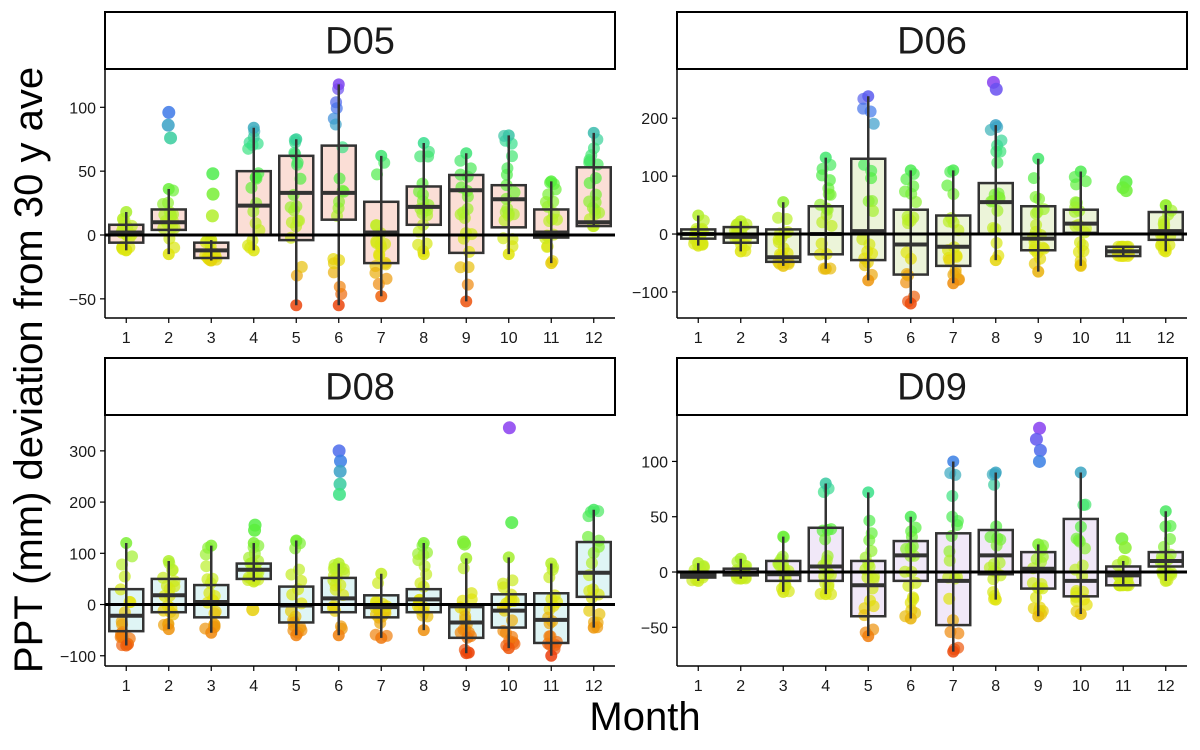 The height and width of the screenshot is (750, 1200). I want to click on x-tick-label: 12, so click(1166, 338).